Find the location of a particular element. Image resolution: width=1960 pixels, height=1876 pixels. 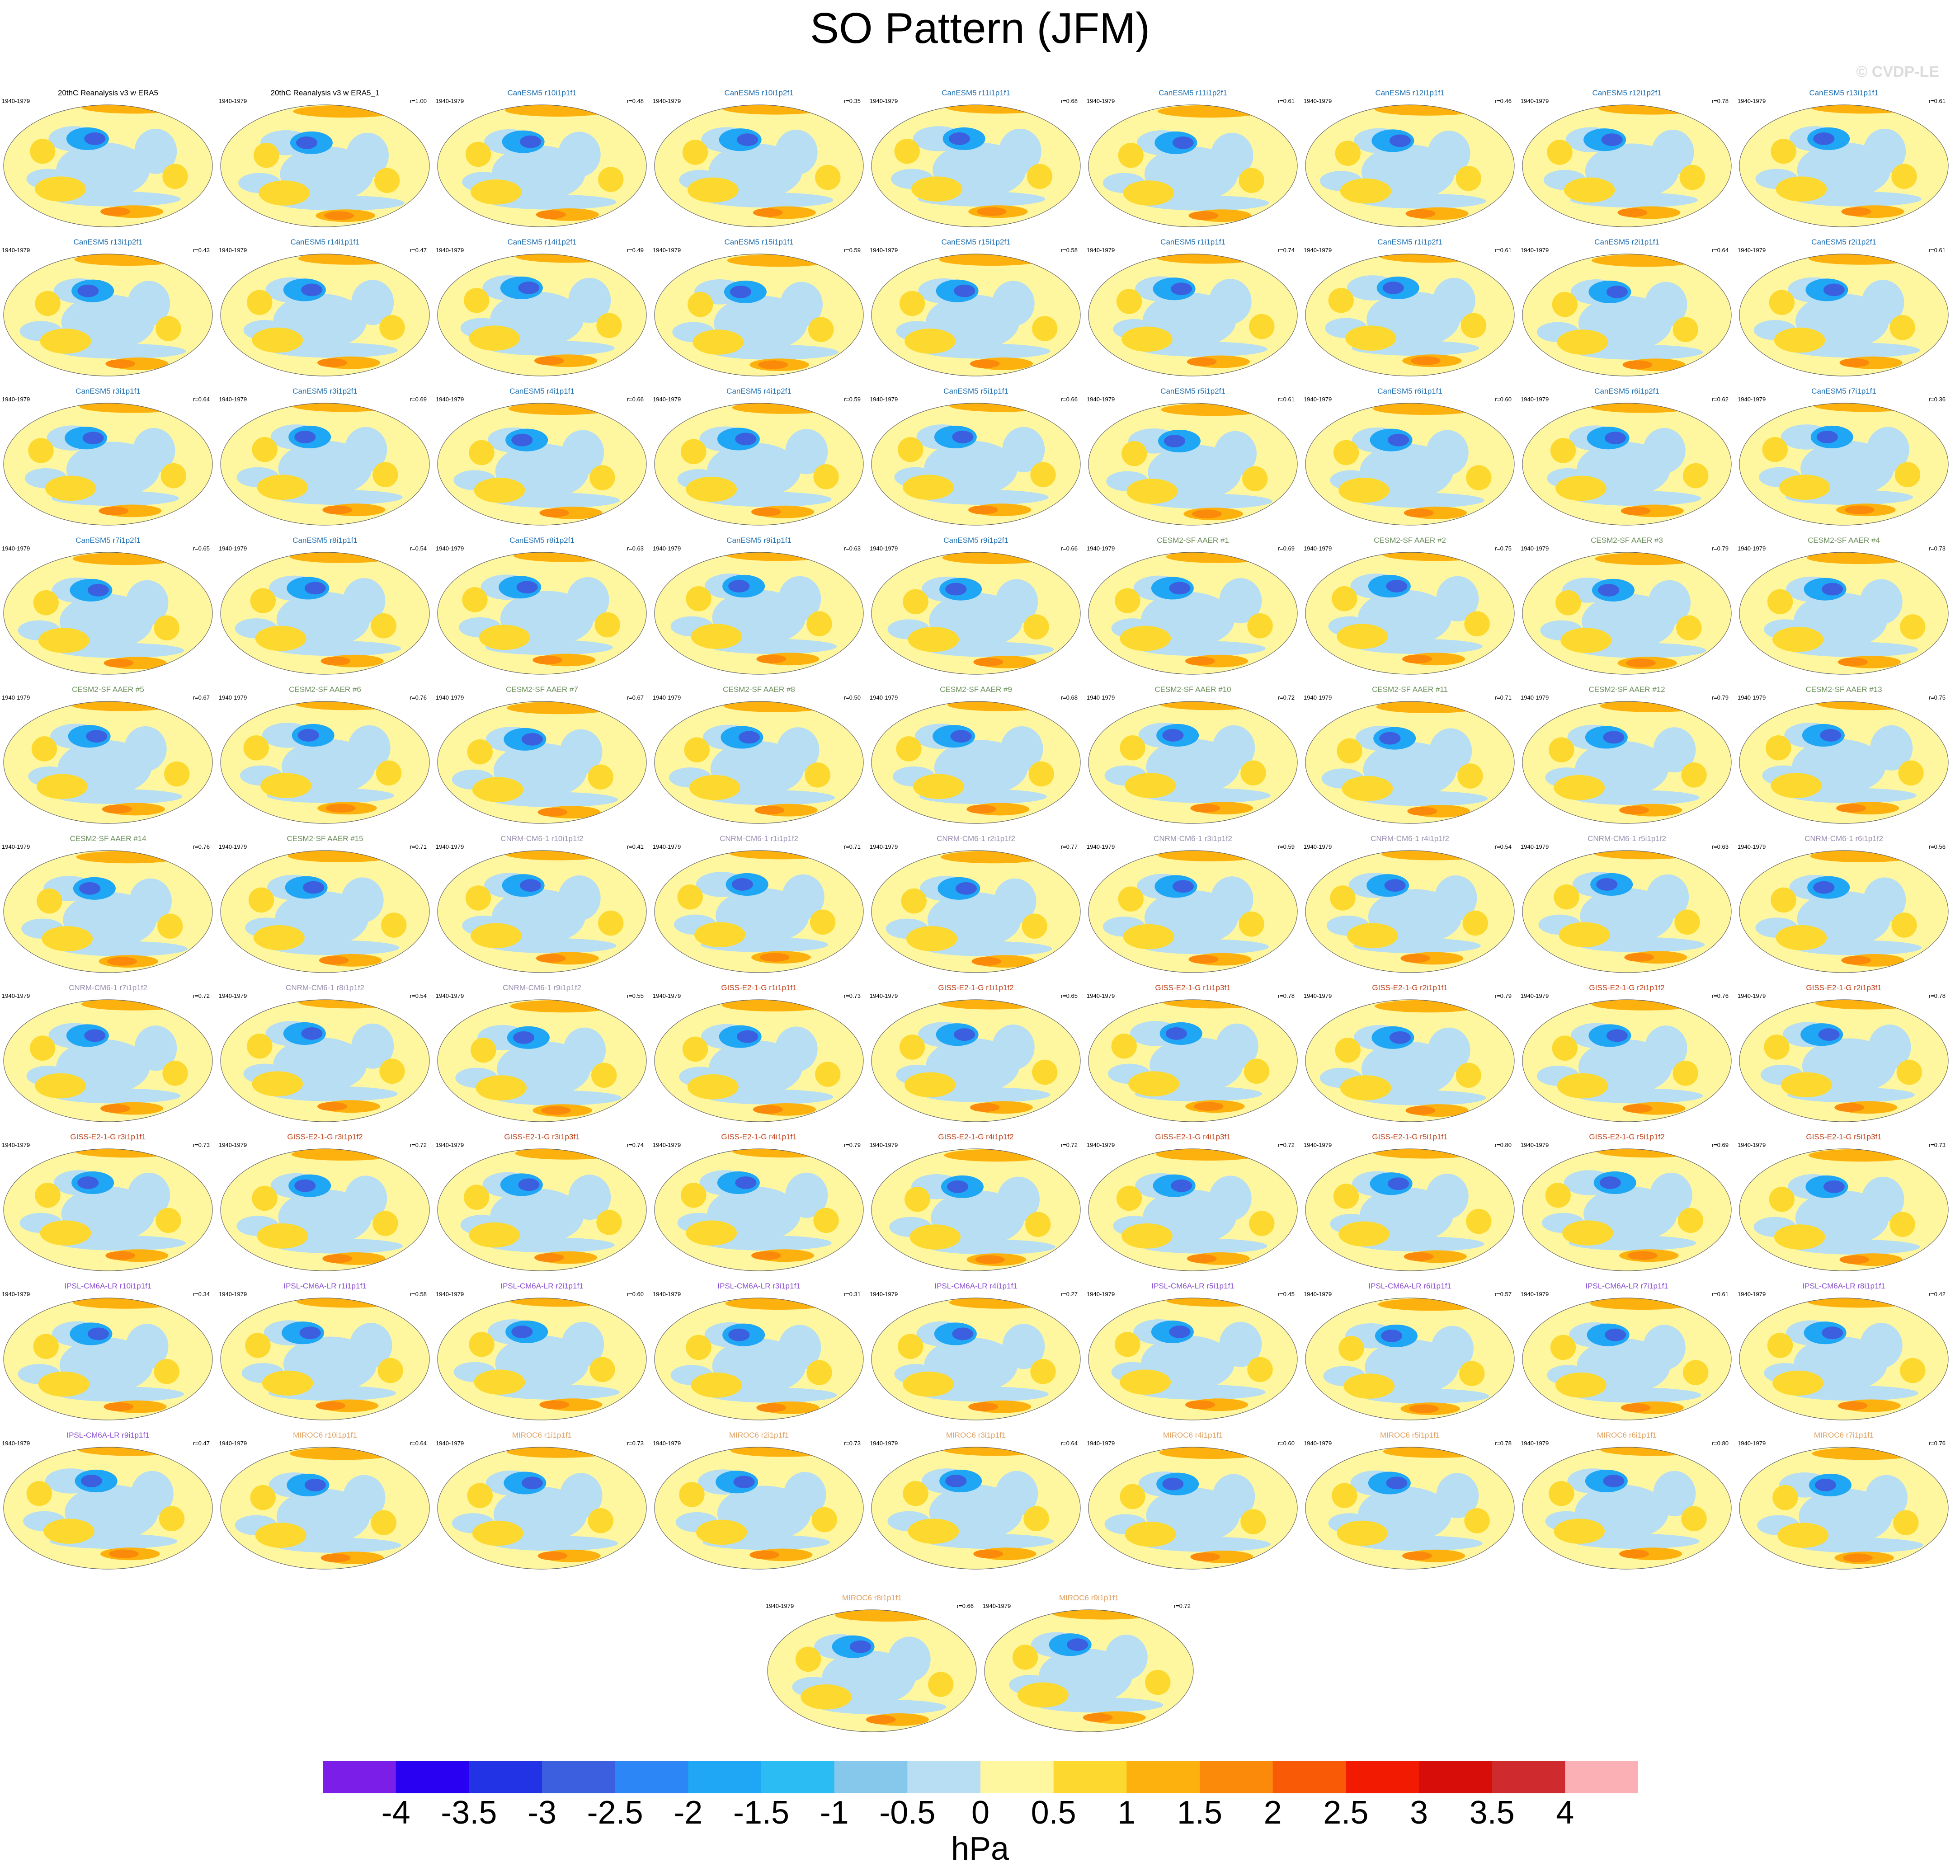

map-panel: GISS-E2-1-G r4i1p1f2 1940-1979 r=0.72 is located at coordinates (976, 1202).